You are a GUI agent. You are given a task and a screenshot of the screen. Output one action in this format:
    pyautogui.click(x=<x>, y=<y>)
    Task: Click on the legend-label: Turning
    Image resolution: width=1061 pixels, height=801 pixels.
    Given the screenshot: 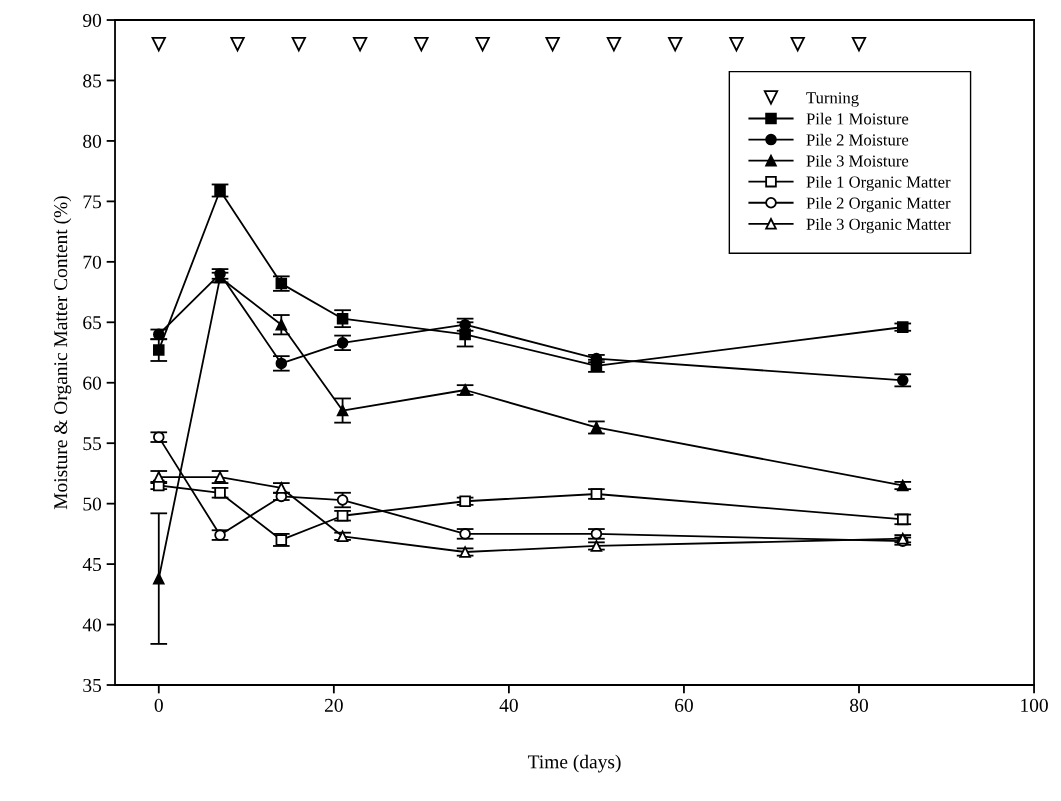 What is the action you would take?
    pyautogui.click(x=832, y=99)
    